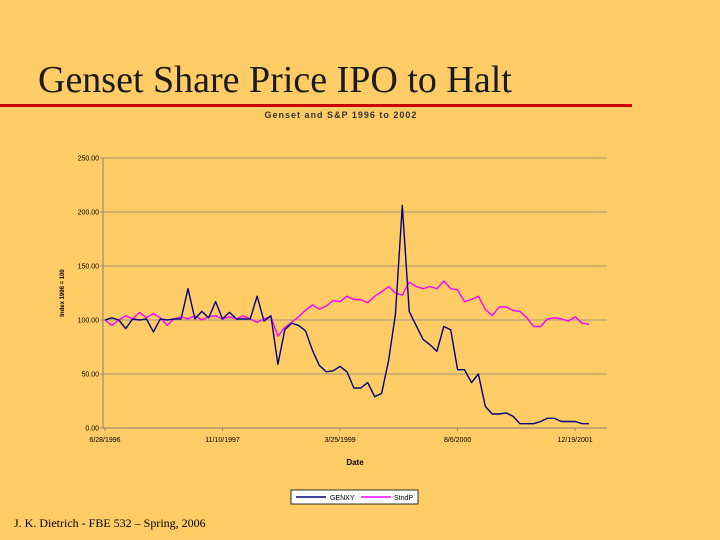 The image size is (720, 540). Describe the element at coordinates (275, 80) in the screenshot. I see `slide-title: Genset Share Price IPO to Halt` at that location.